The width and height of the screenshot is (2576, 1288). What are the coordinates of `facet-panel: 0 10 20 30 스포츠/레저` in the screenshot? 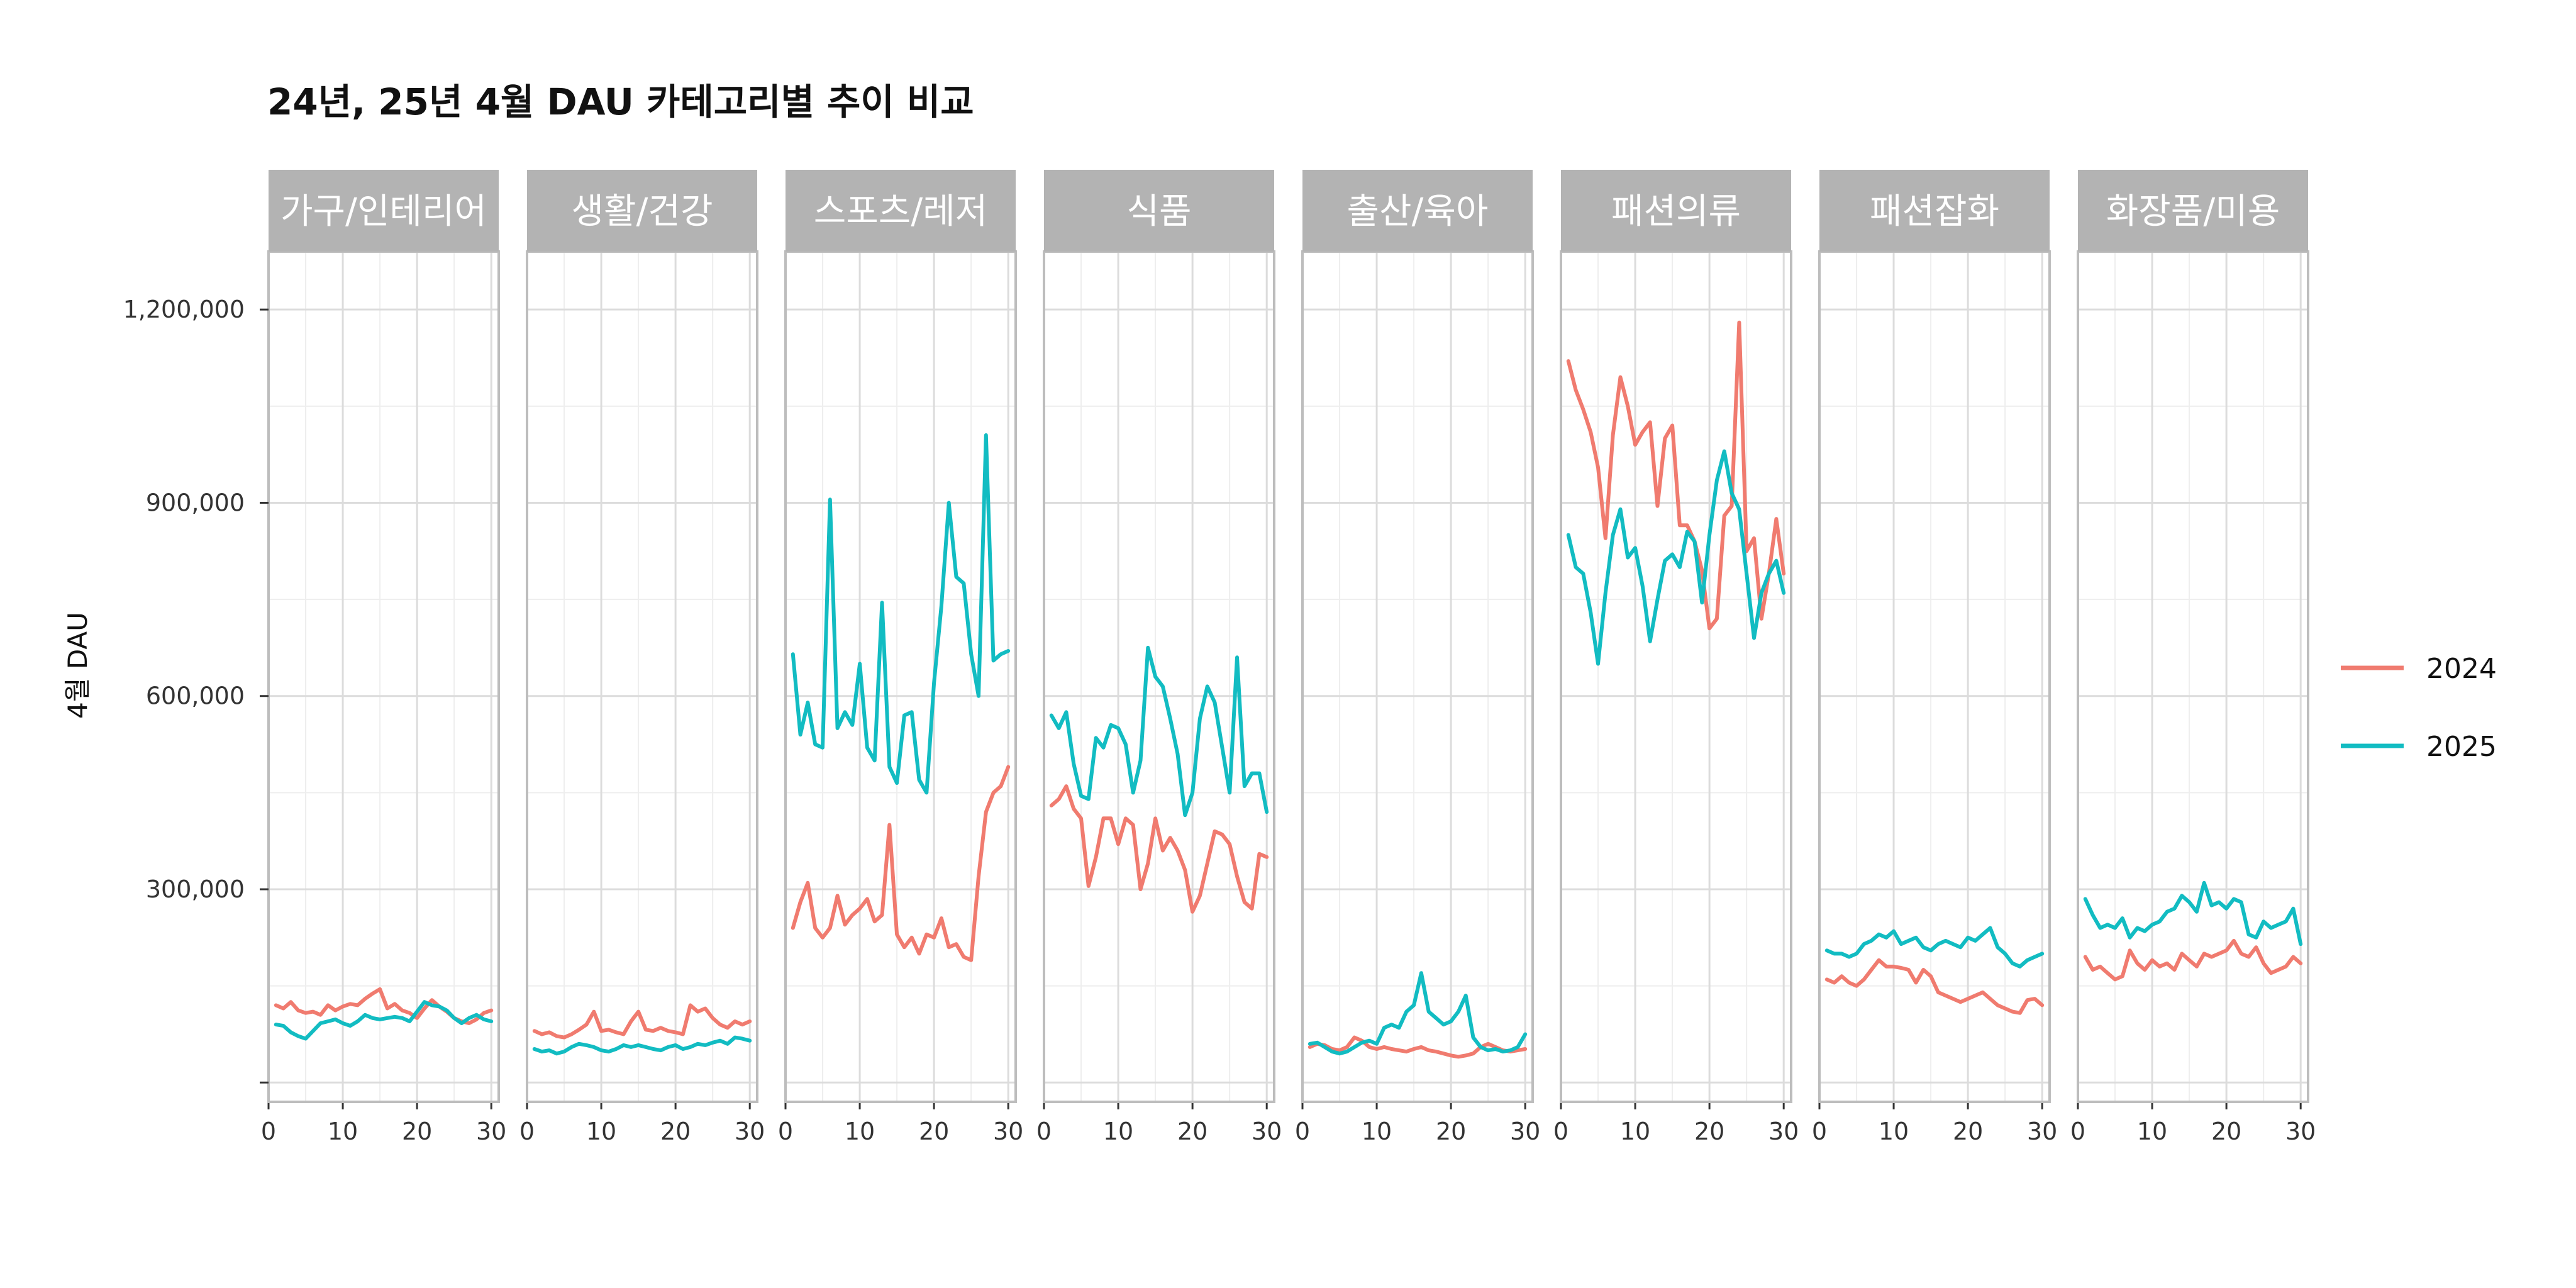 It's located at (900, 657).